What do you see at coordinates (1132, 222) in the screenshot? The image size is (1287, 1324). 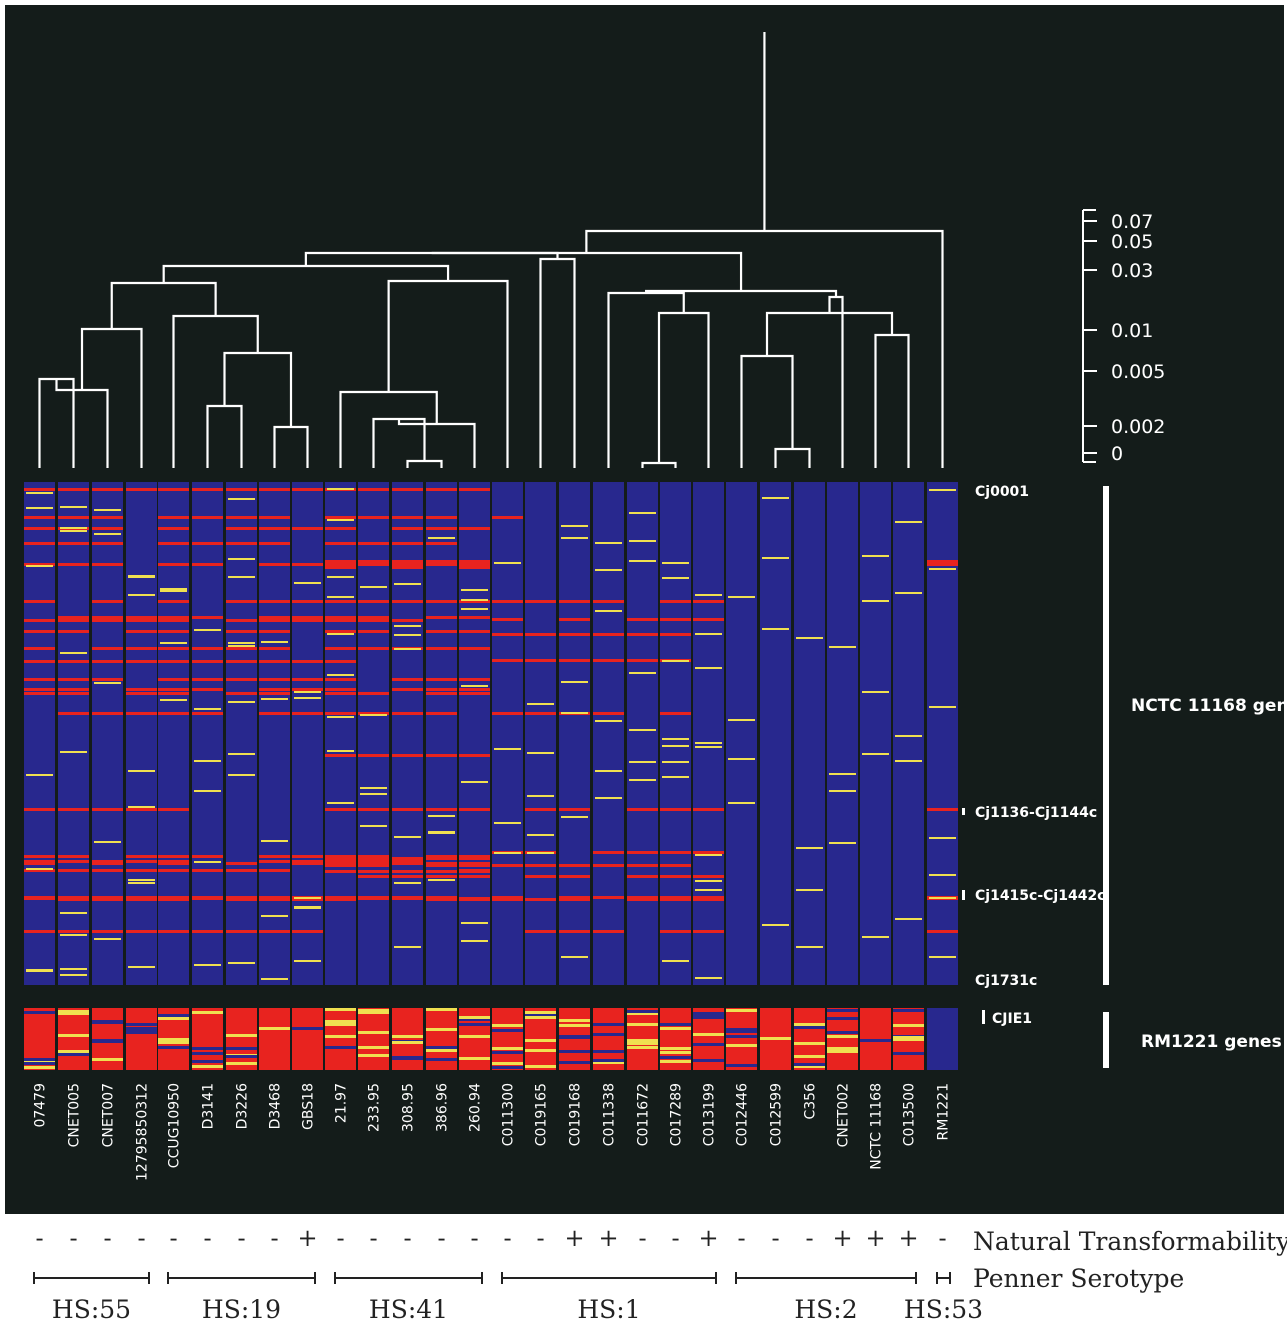 I see `scale-tick-label: 0.07` at bounding box center [1132, 222].